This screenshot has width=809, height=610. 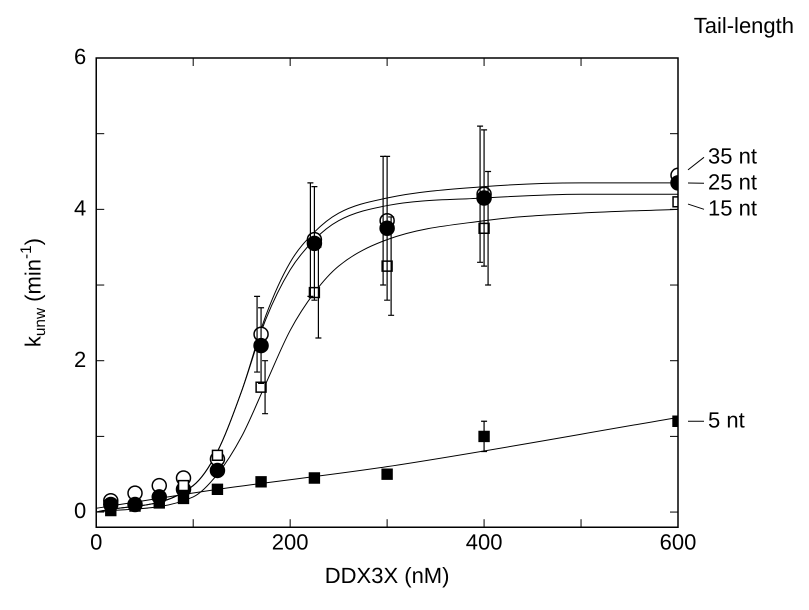 I want to click on x-tick-label: 0, so click(x=96, y=541).